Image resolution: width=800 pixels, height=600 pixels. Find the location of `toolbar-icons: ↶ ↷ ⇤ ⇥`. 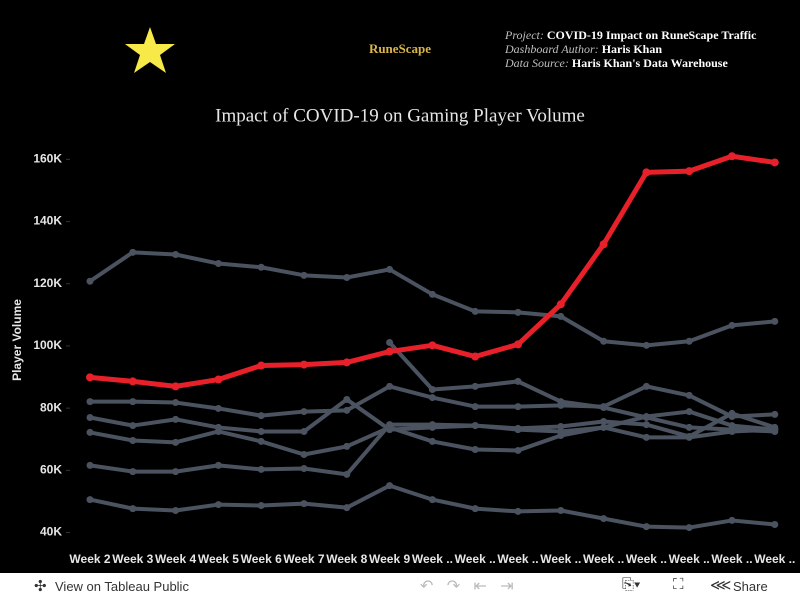

toolbar-icons: ↶ ↷ ⇤ ⇥ is located at coordinates (467, 586).